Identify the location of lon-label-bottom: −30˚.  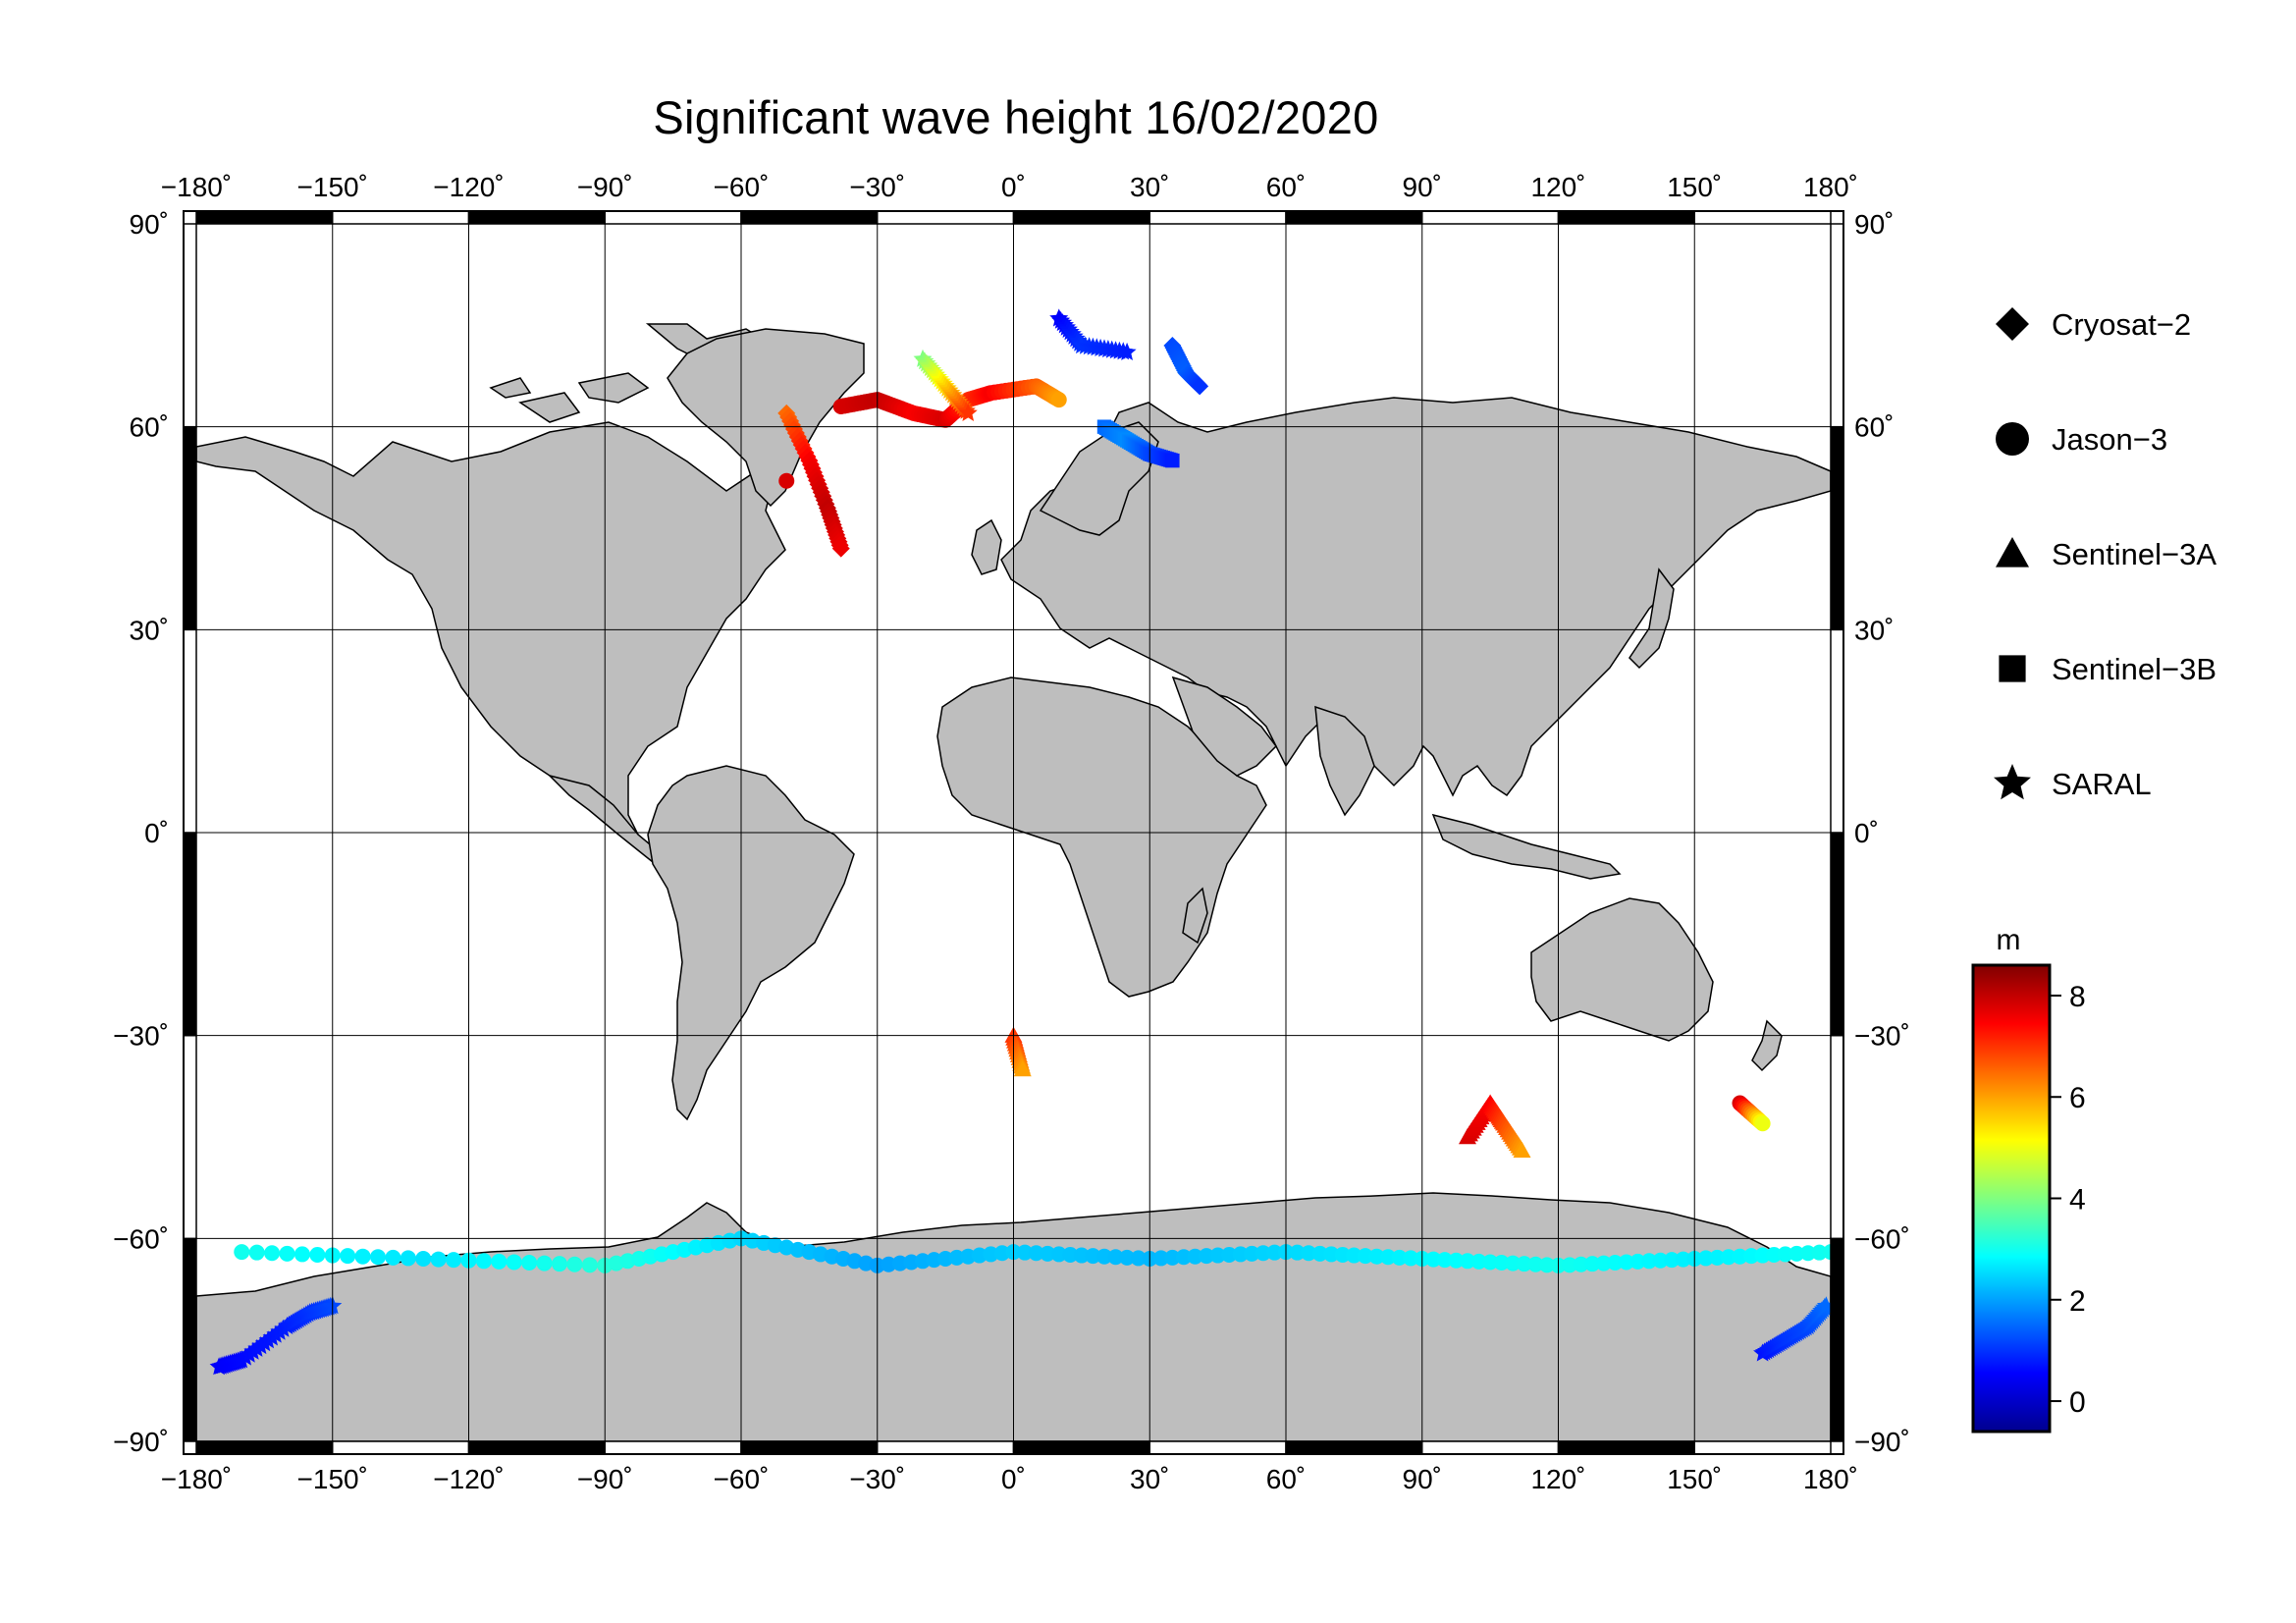
(877, 1479).